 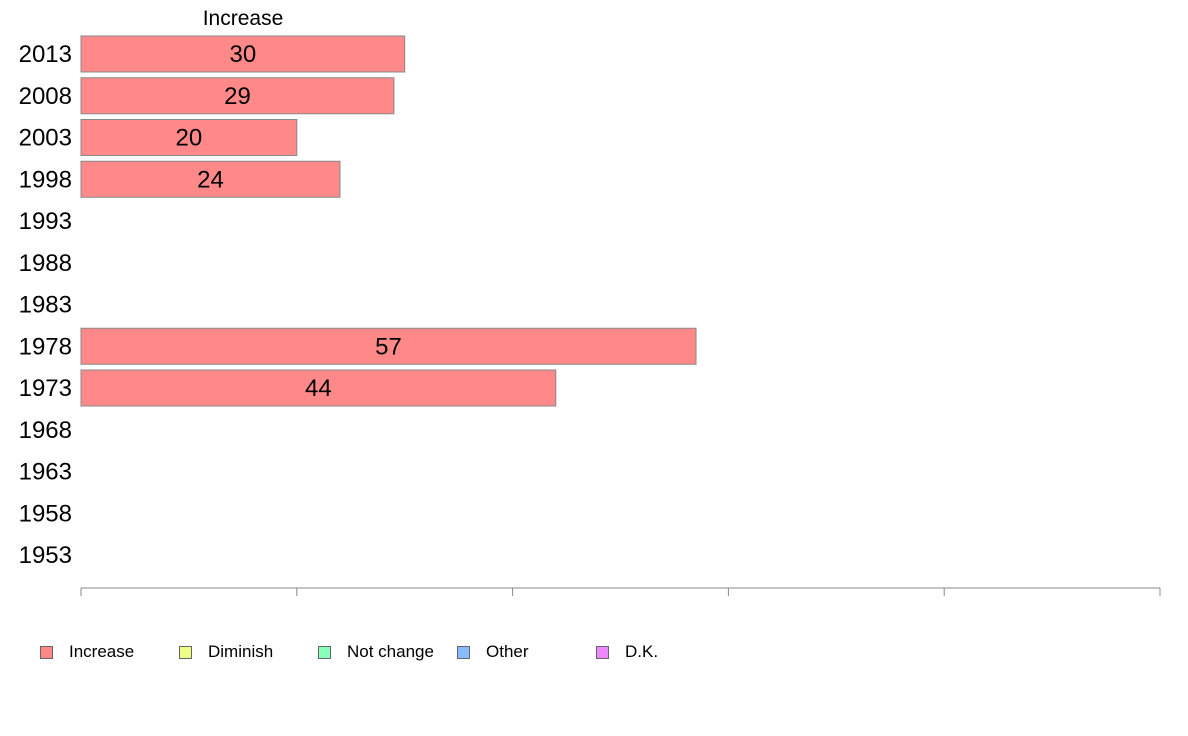 I want to click on category-label-1983: 1983, so click(x=45, y=305).